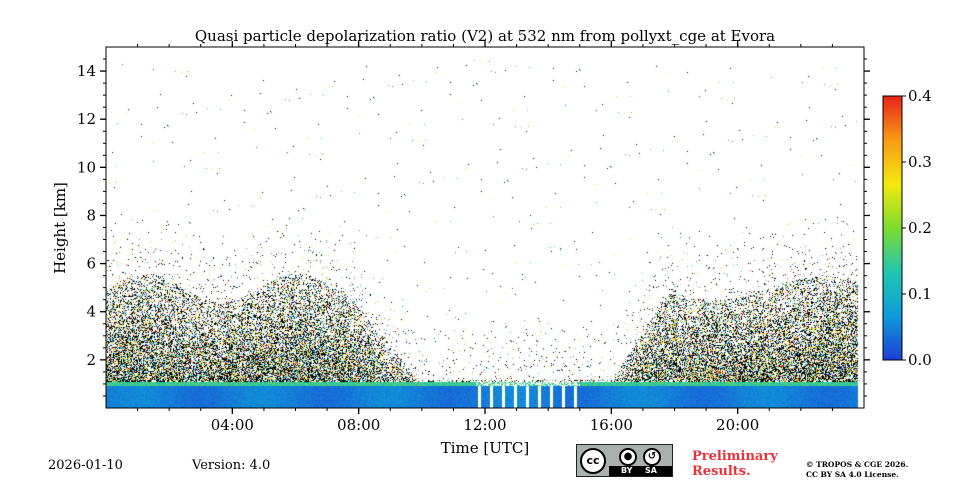 This screenshot has height=480, width=960. What do you see at coordinates (920, 294) in the screenshot?
I see `colorbar-tick-label: 0.1` at bounding box center [920, 294].